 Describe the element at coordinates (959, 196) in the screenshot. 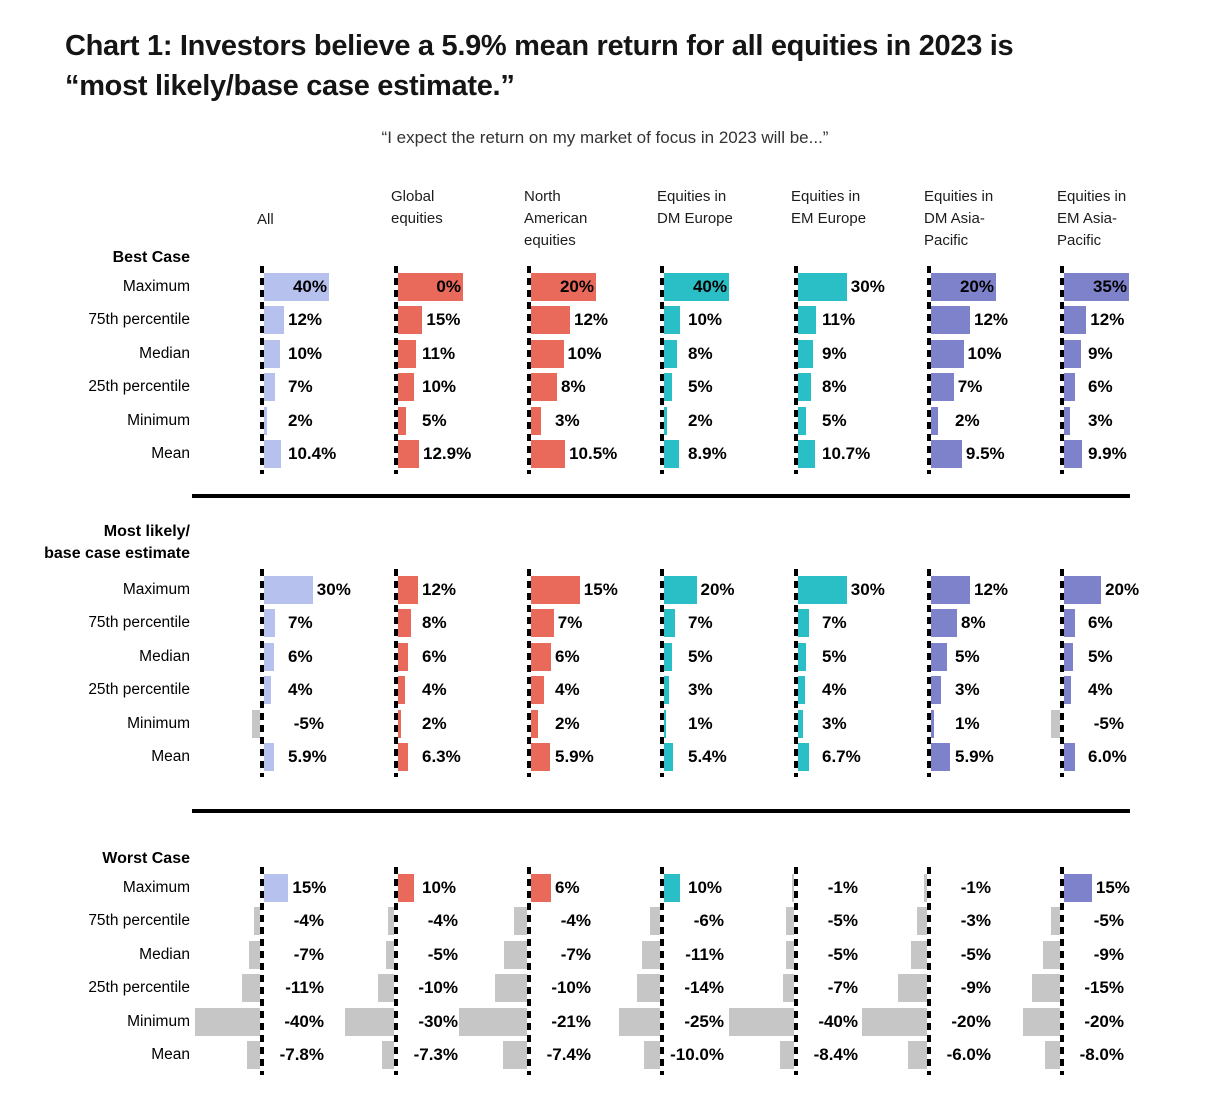

I see `column-header-line: Equities in` at that location.